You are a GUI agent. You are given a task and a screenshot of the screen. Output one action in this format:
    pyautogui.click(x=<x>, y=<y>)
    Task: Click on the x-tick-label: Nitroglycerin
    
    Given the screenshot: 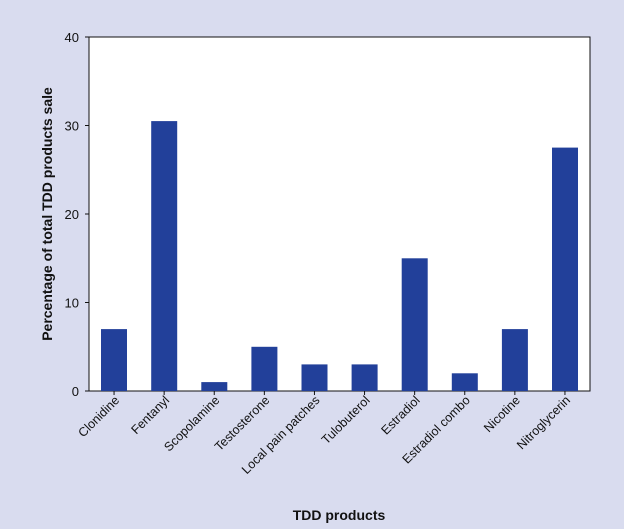 What is the action you would take?
    pyautogui.click(x=543, y=422)
    